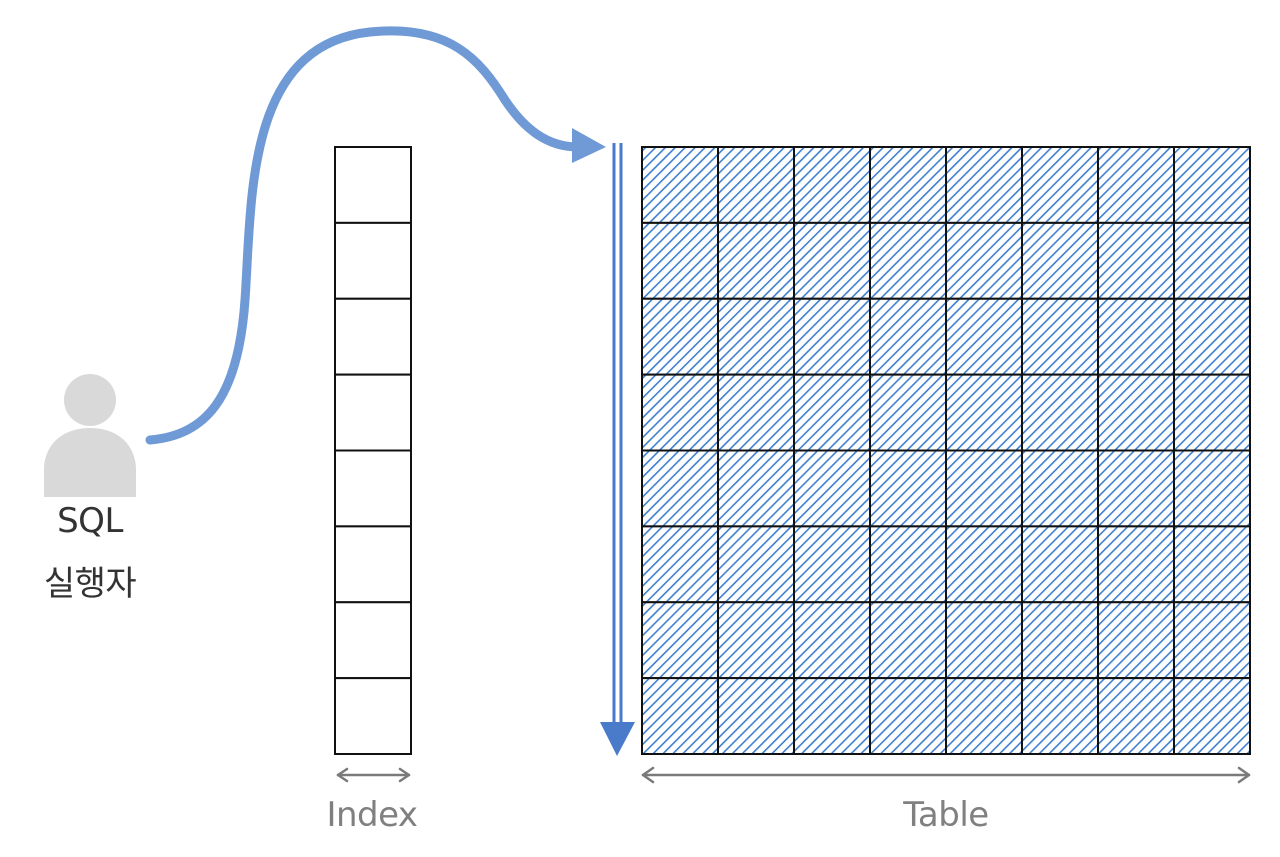  What do you see at coordinates (372, 815) in the screenshot?
I see `index-label: Index` at bounding box center [372, 815].